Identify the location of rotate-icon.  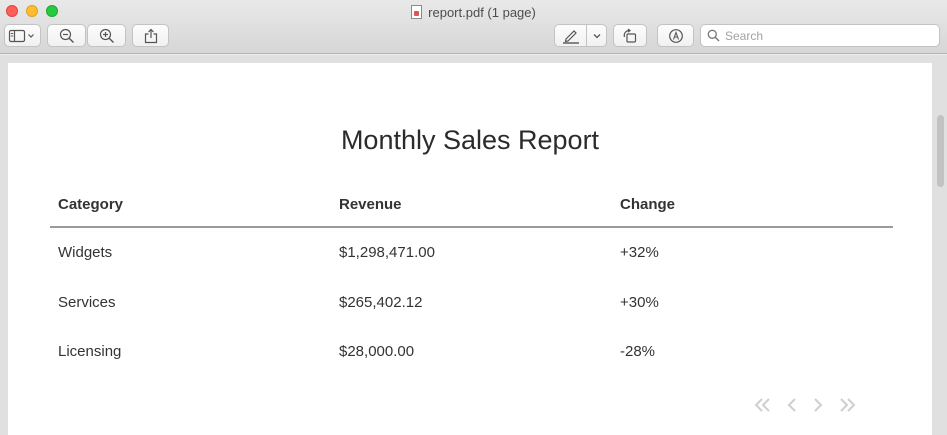
(630, 35).